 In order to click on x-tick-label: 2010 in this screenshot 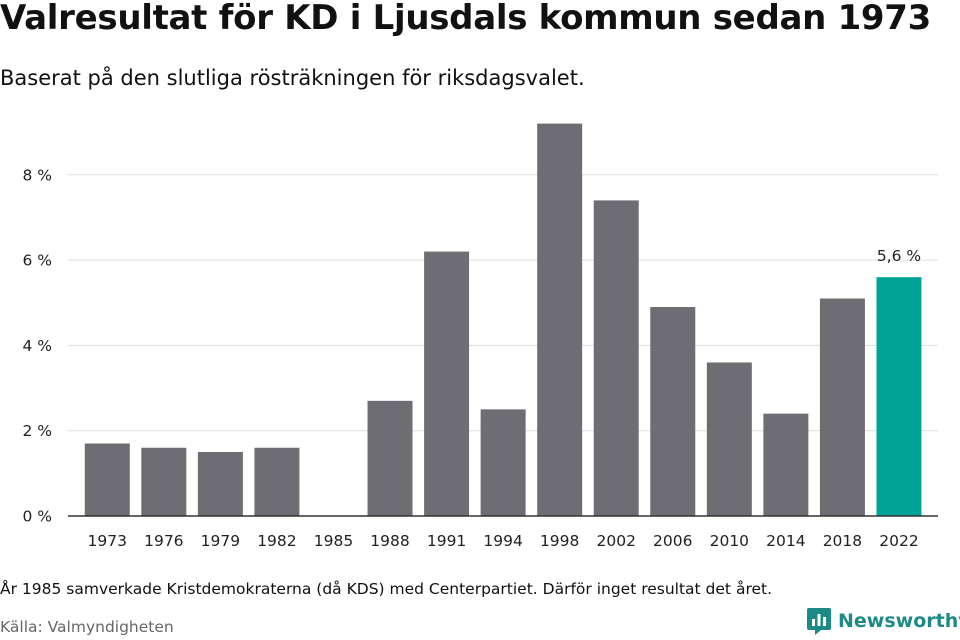, I will do `click(729, 541)`.